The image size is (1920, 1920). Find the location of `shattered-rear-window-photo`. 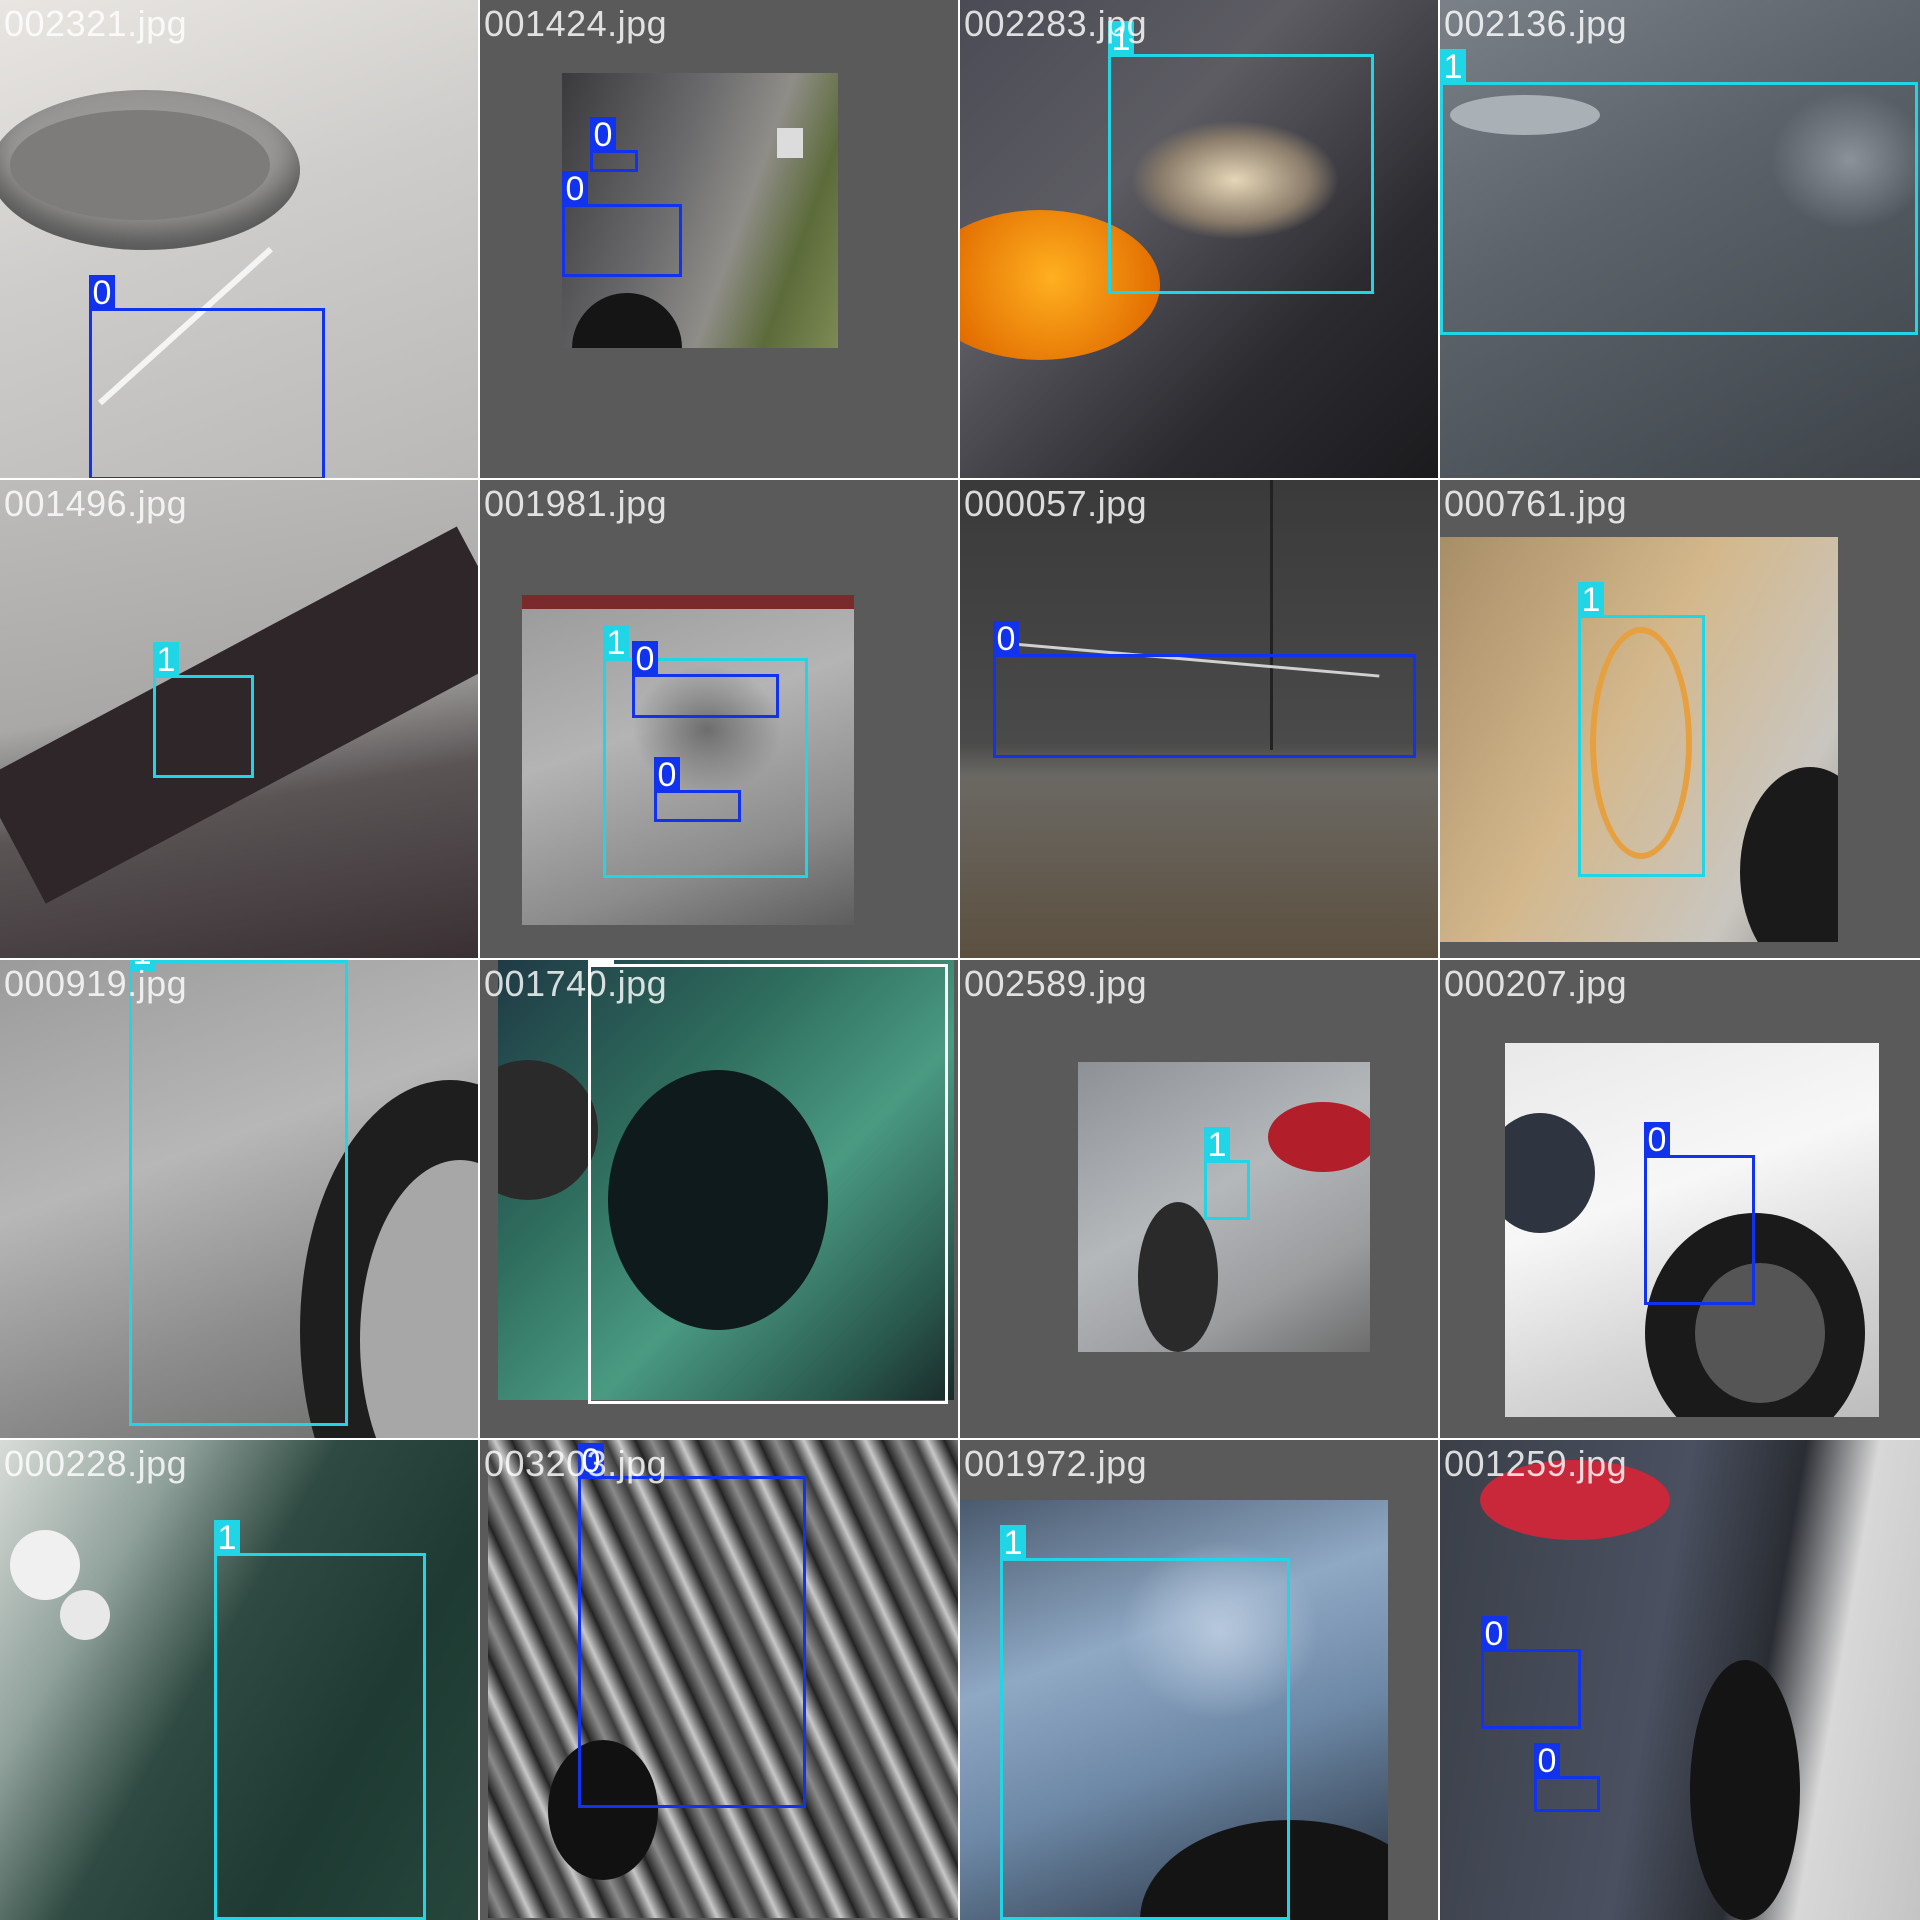

shattered-rear-window-photo is located at coordinates (726, 1180).